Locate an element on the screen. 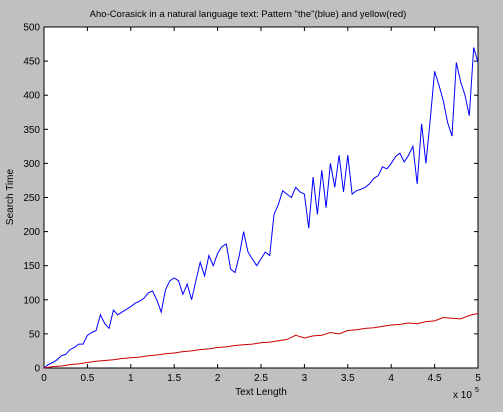  y-tick-label: 250 is located at coordinates (31, 198).